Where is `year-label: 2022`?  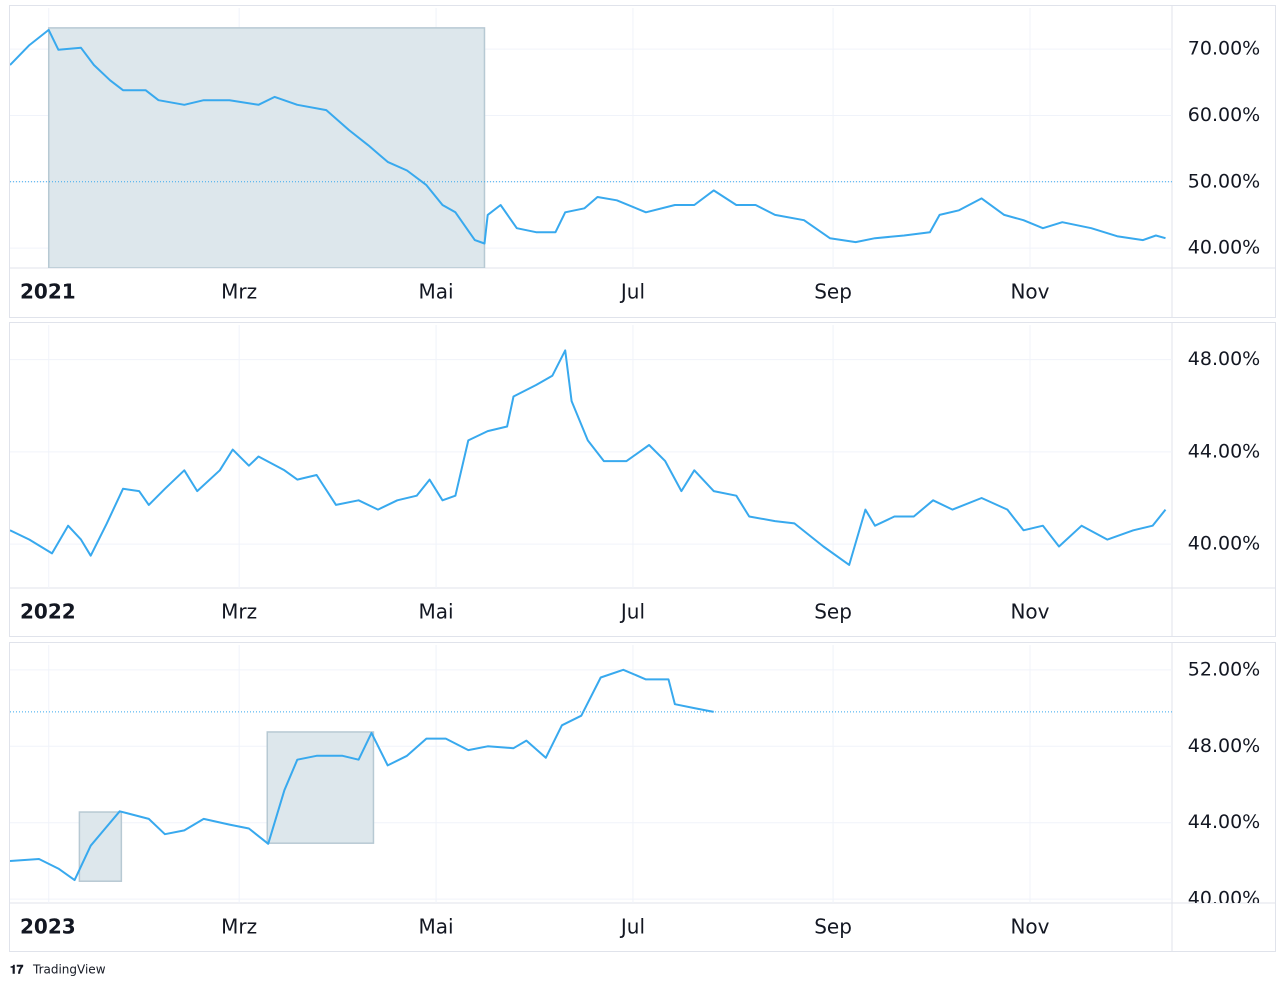
year-label: 2022 is located at coordinates (48, 612).